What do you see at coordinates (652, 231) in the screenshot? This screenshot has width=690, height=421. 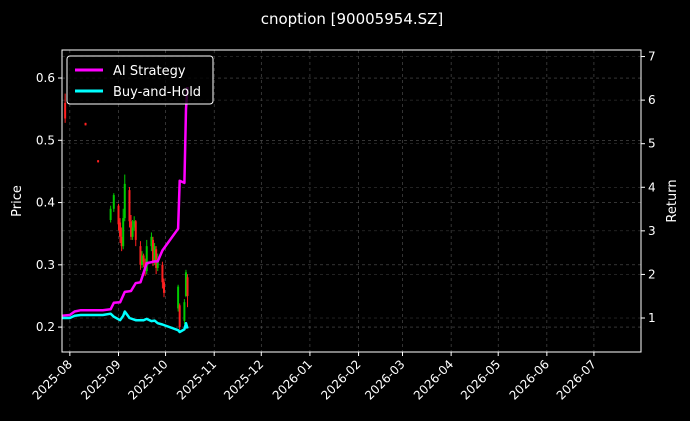 I see `right-tick-label: 3` at bounding box center [652, 231].